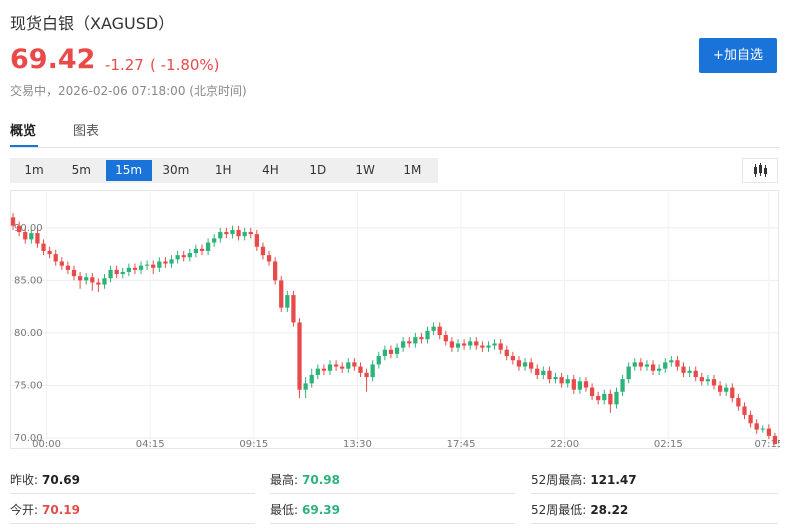 This screenshot has width=800, height=528. What do you see at coordinates (128, 91) in the screenshot?
I see `status: 交易中，2026-02-06 07:18:00 (北京时间)` at bounding box center [128, 91].